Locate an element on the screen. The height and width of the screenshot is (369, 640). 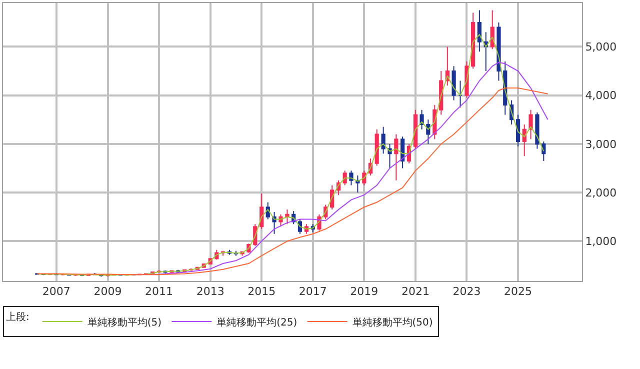
x-tick-label: 2013 is located at coordinates (210, 291).